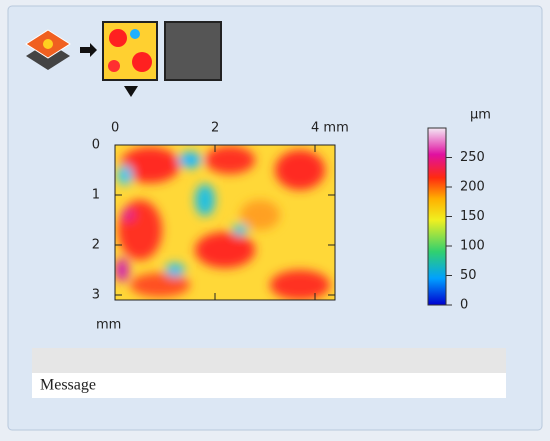 The image size is (550, 441). I want to click on x-tick-label: 4 mm, so click(330, 128).